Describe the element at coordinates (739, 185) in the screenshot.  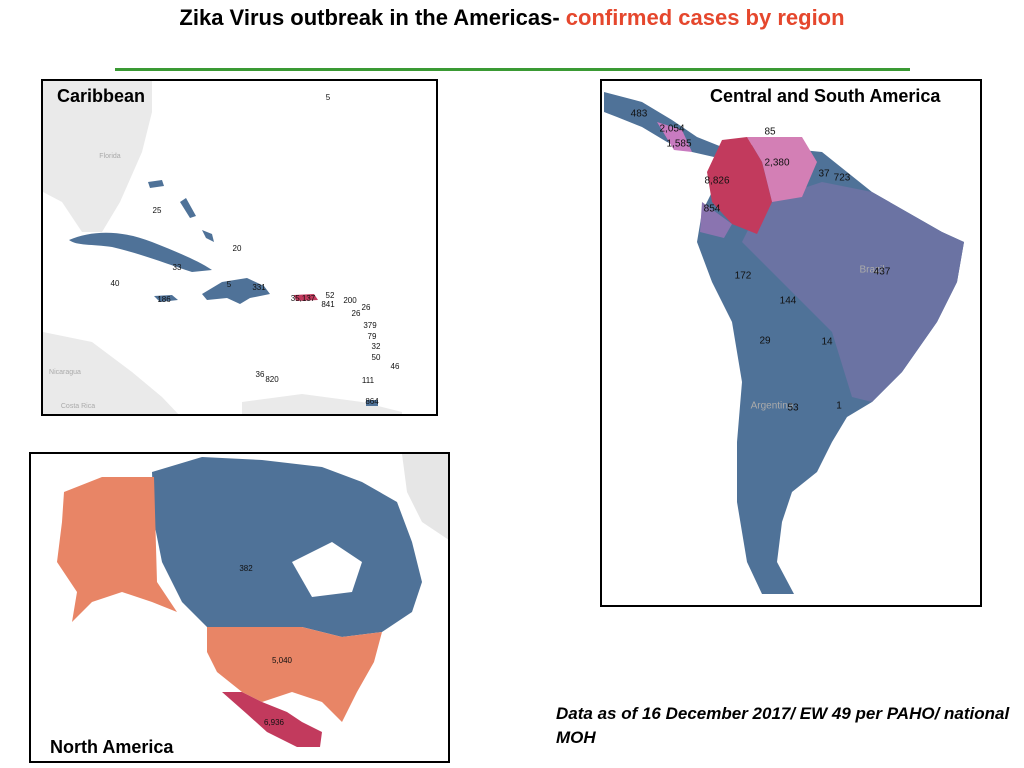
I see `colombia` at that location.